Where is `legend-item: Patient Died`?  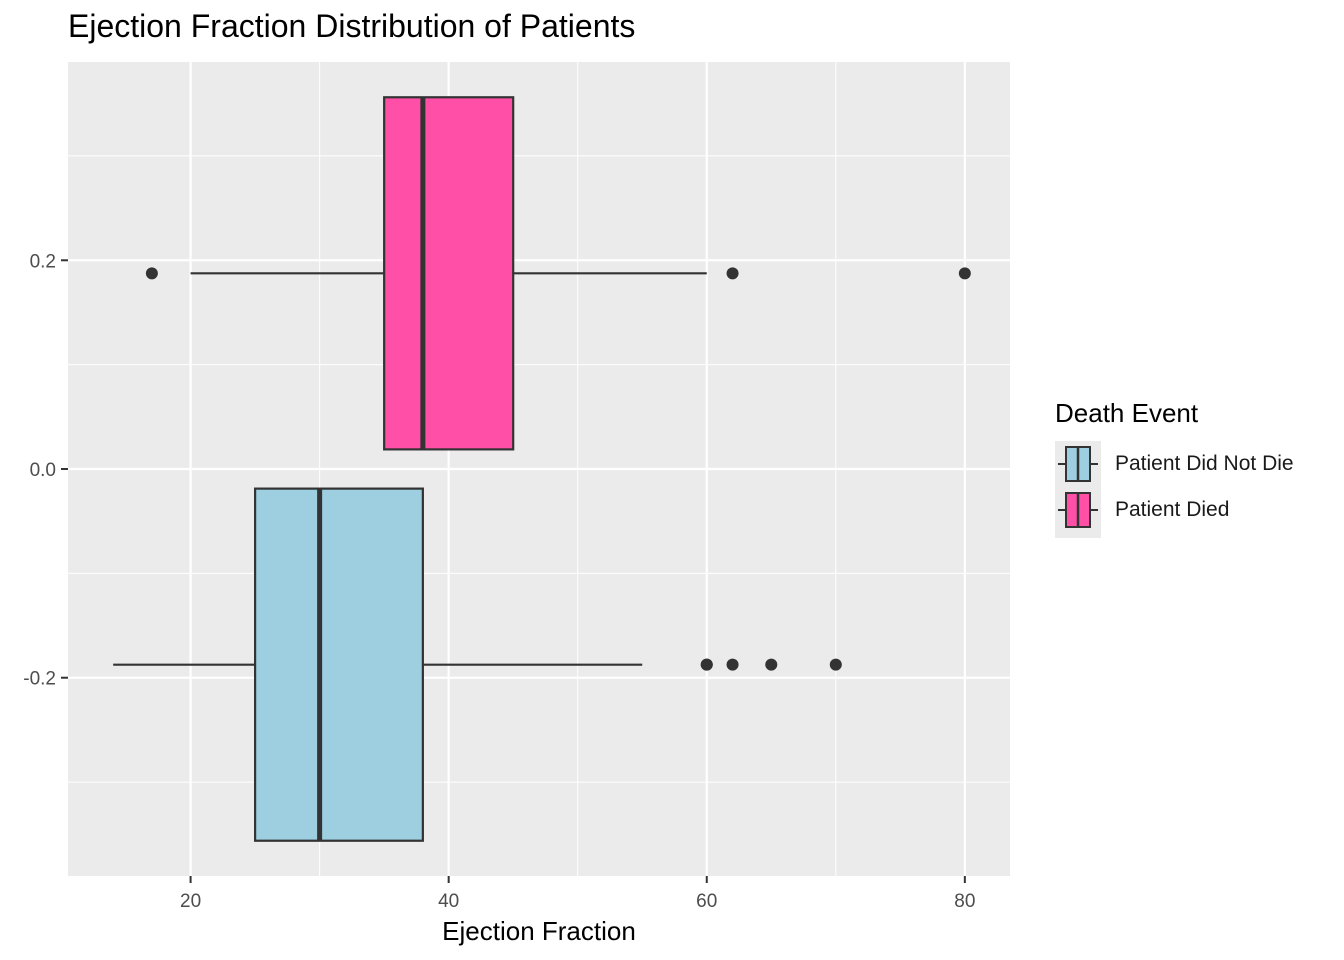
legend-item: Patient Died is located at coordinates (1197, 510).